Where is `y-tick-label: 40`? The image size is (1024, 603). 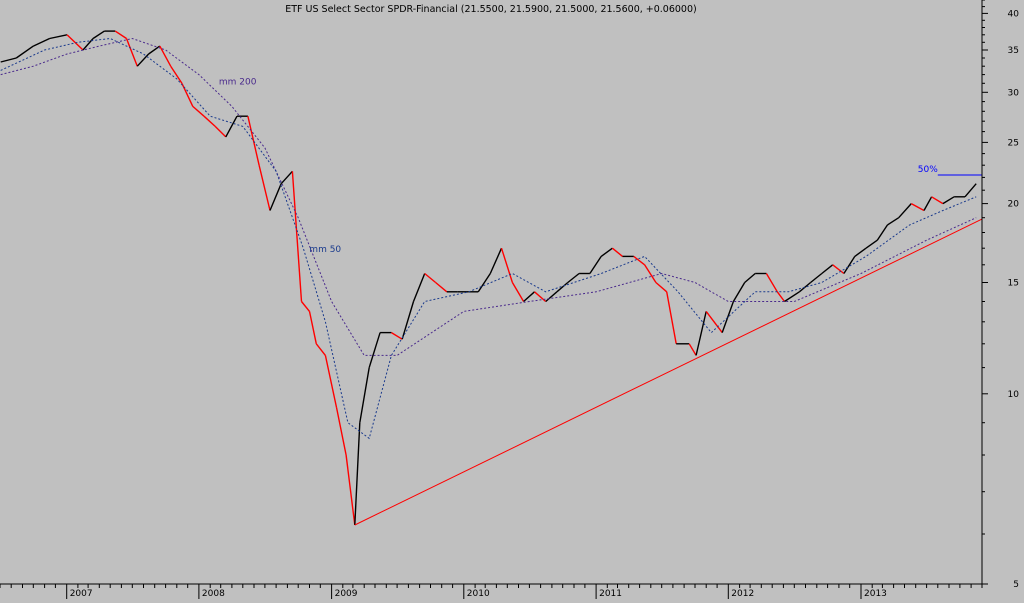
y-tick-label: 40 is located at coordinates (1014, 14).